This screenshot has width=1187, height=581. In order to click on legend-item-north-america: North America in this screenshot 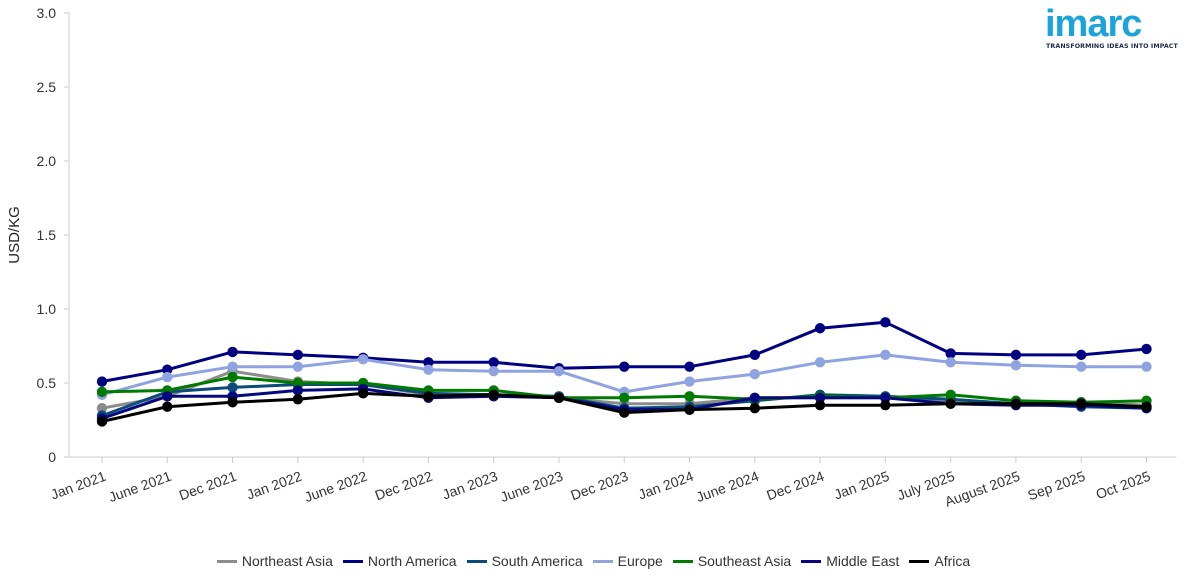, I will do `click(399, 561)`.